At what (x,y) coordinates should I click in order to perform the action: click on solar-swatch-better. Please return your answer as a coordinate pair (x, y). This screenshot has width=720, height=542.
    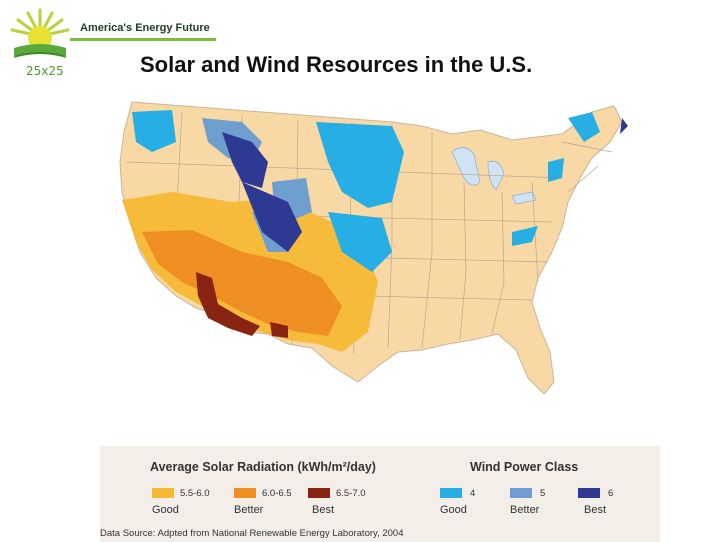
    Looking at the image, I should click on (245, 493).